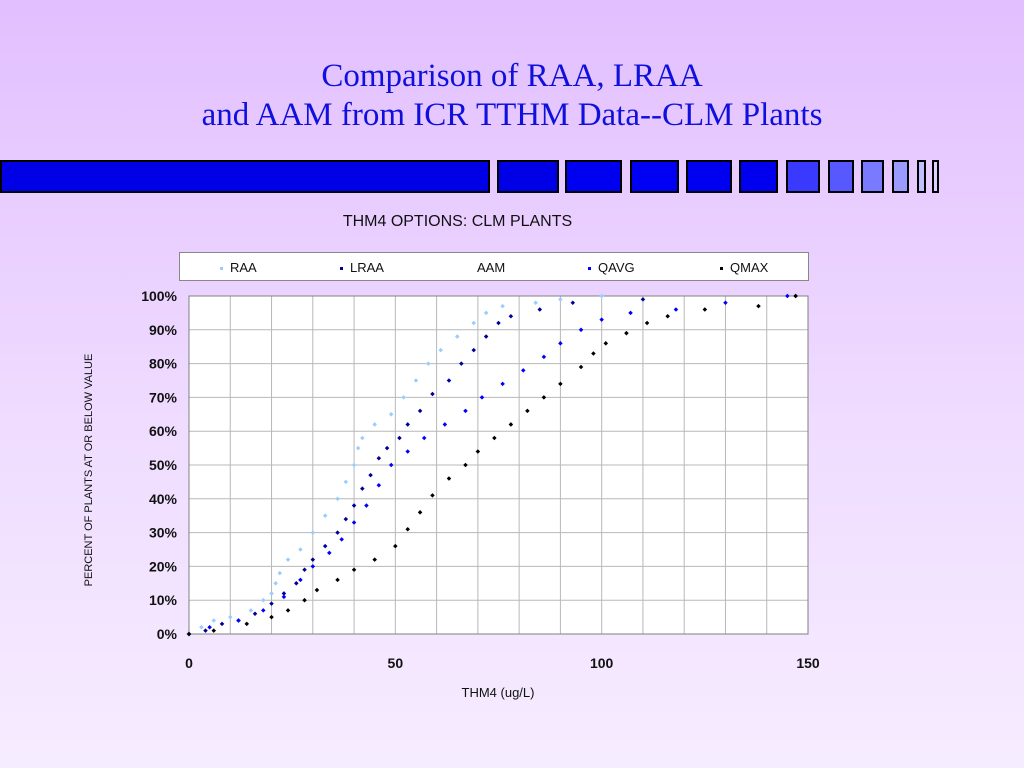 The image size is (1024, 768). What do you see at coordinates (494, 266) in the screenshot?
I see `chart-legend: RAA LRAA AAM QAVG QMAX` at bounding box center [494, 266].